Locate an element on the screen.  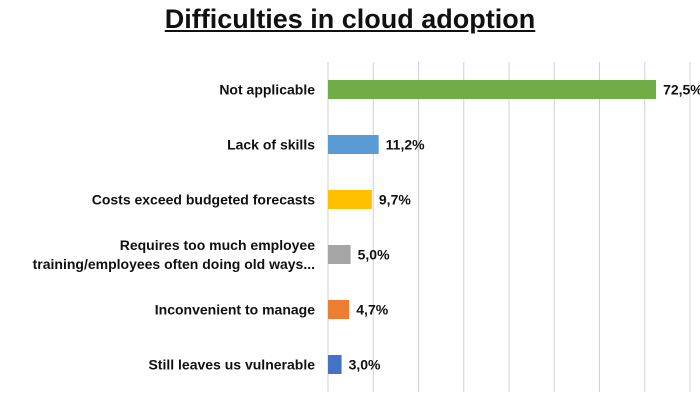
category-label: Lack of skills is located at coordinates (271, 145).